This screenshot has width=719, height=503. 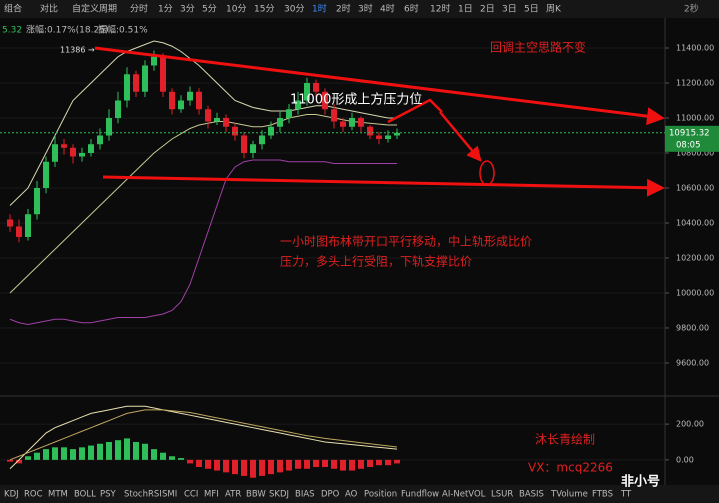 What do you see at coordinates (85, 495) in the screenshot?
I see `indicator-tab: BOLL` at bounding box center [85, 495].